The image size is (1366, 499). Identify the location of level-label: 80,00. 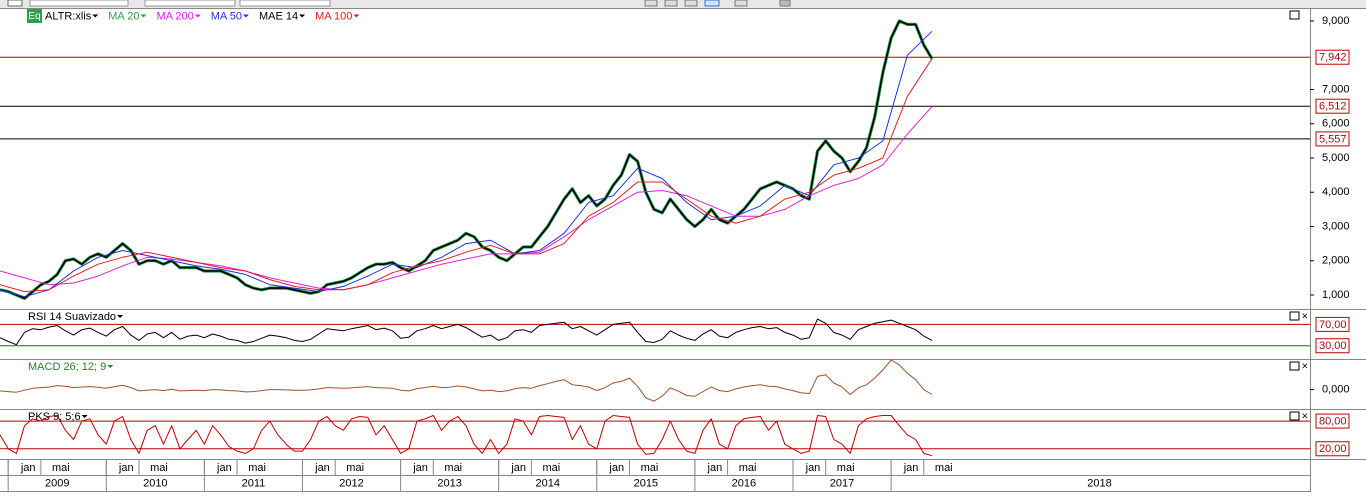
(1333, 421).